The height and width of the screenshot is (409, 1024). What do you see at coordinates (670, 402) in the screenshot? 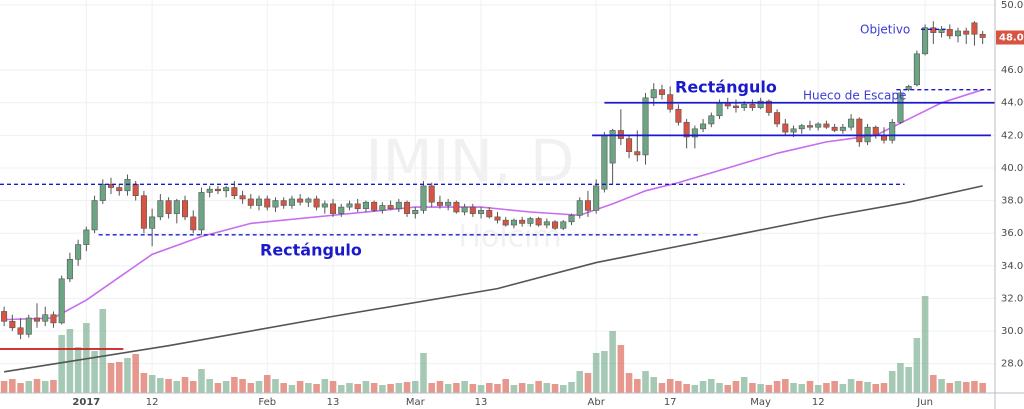
I see `x-tick-label: 17` at bounding box center [670, 402].